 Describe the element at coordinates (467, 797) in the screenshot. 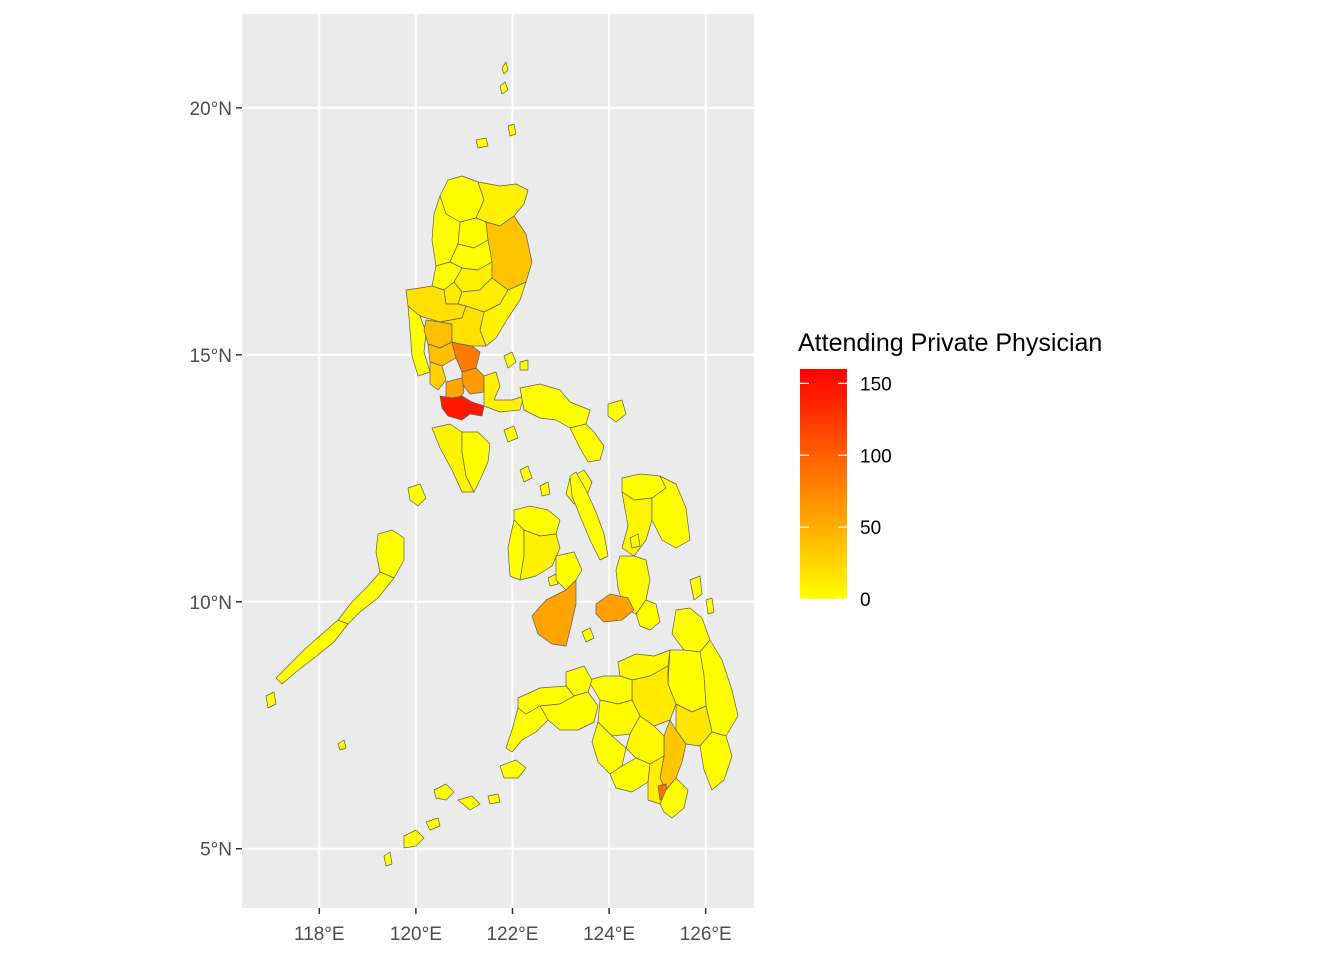

I see `province-sulu` at that location.